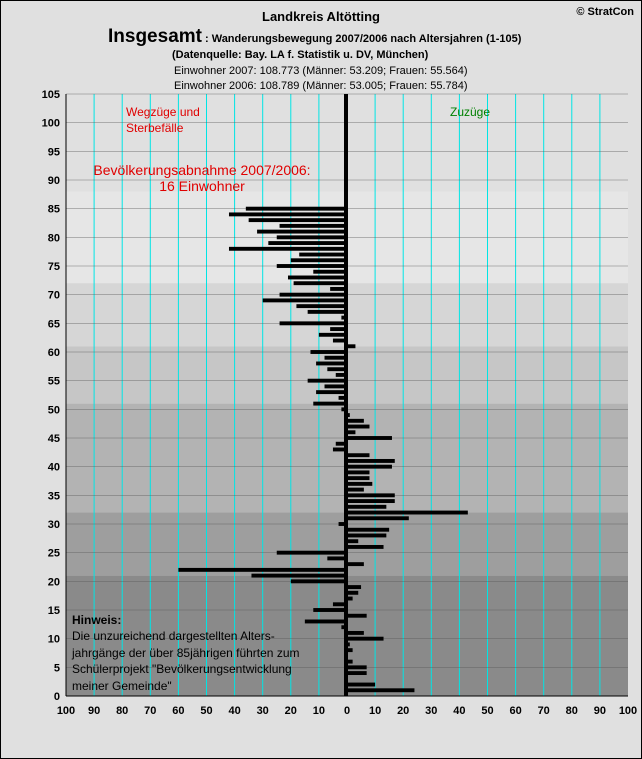  I want to click on y-tick-label: 40, so click(54, 468).